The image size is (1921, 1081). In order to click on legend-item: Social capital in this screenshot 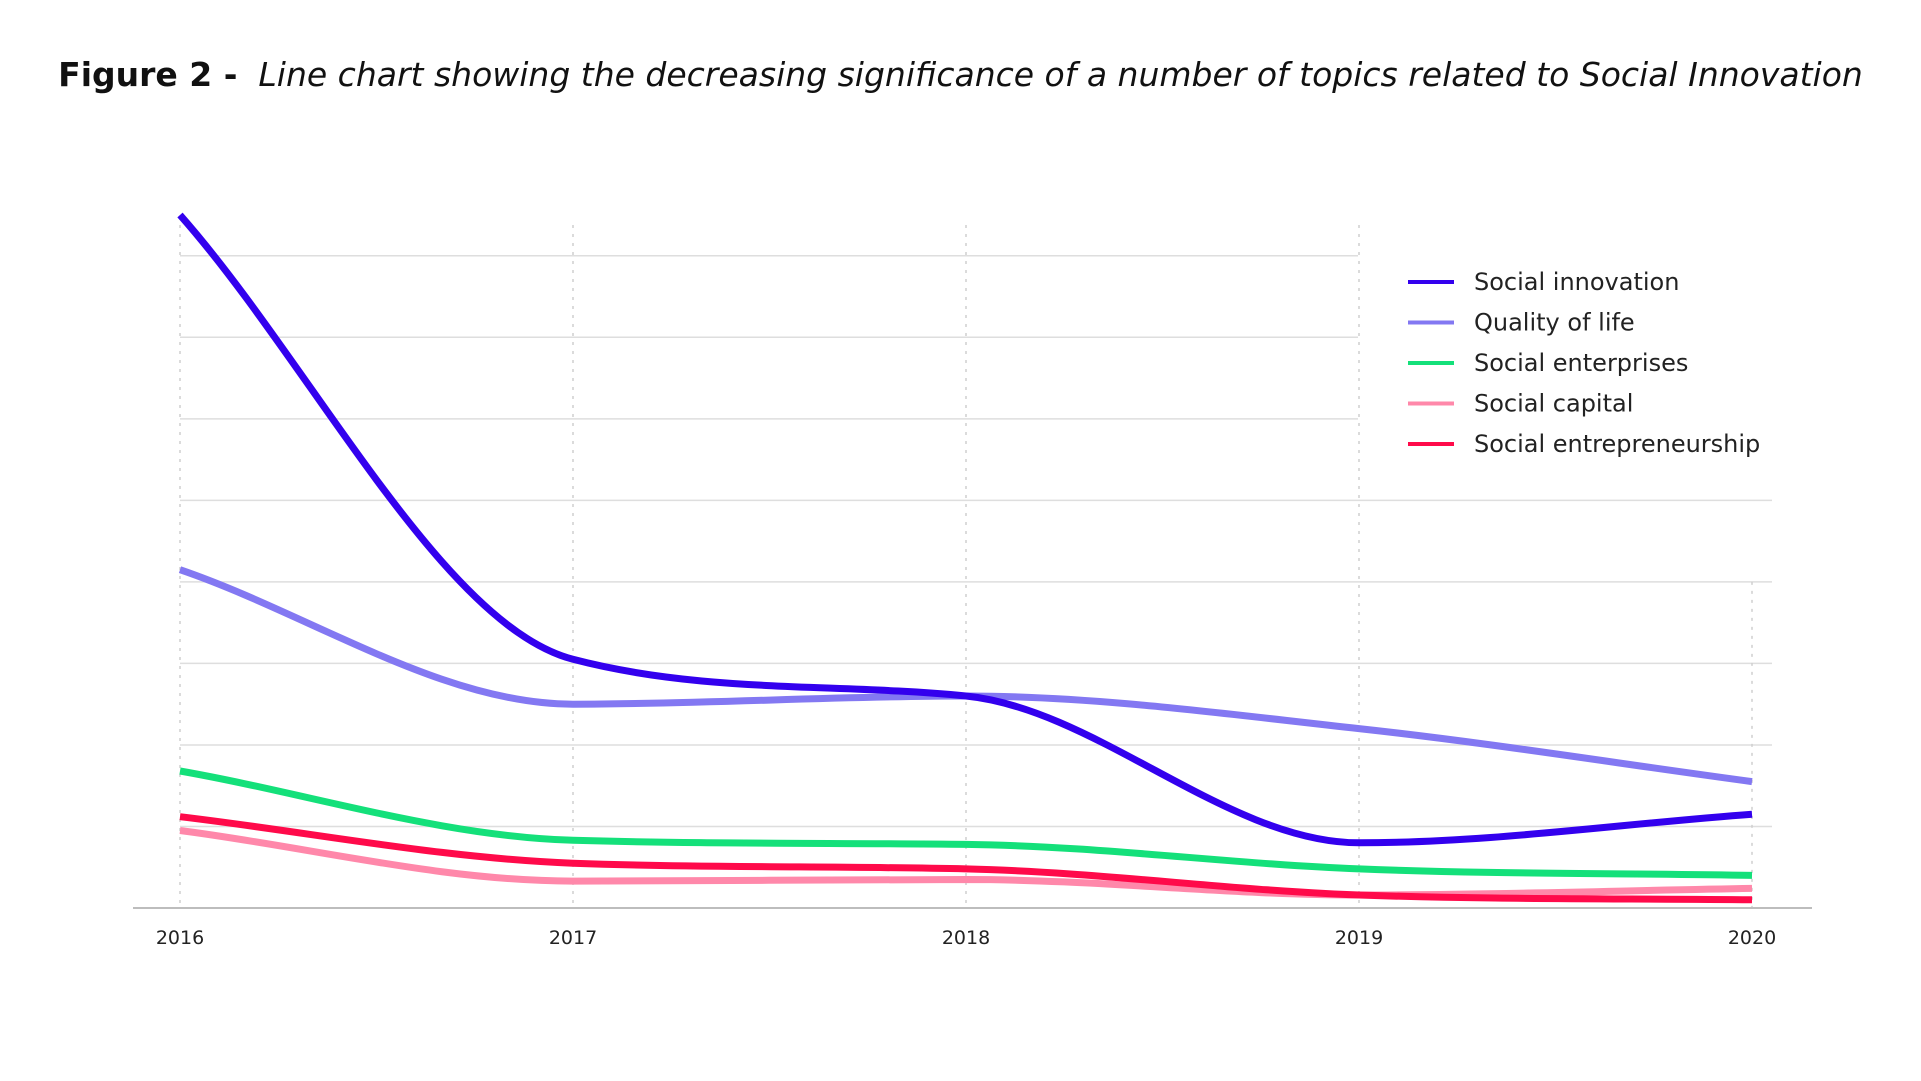, I will do `click(1520, 404)`.